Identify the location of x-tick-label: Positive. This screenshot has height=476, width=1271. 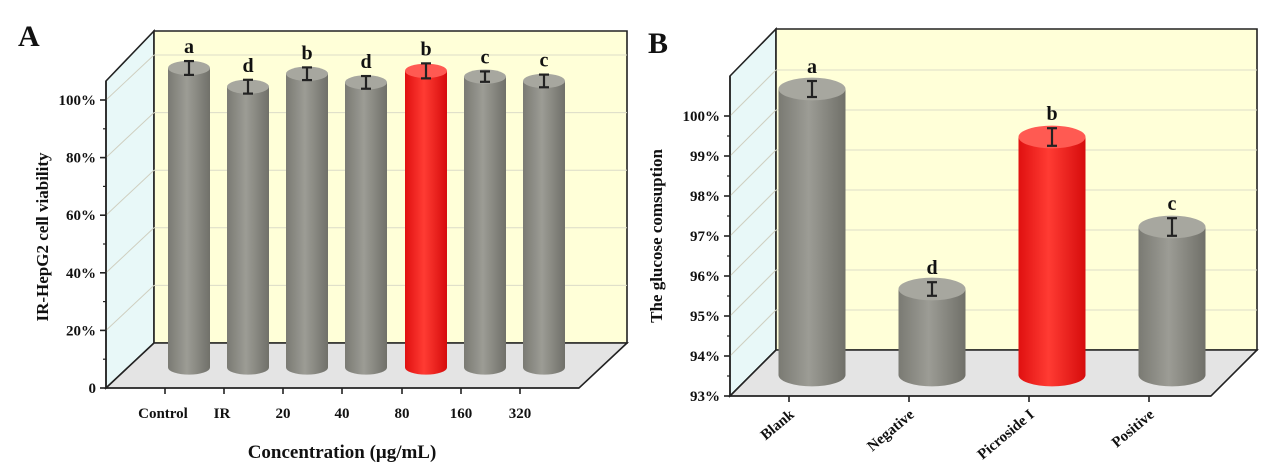
(1133, 429).